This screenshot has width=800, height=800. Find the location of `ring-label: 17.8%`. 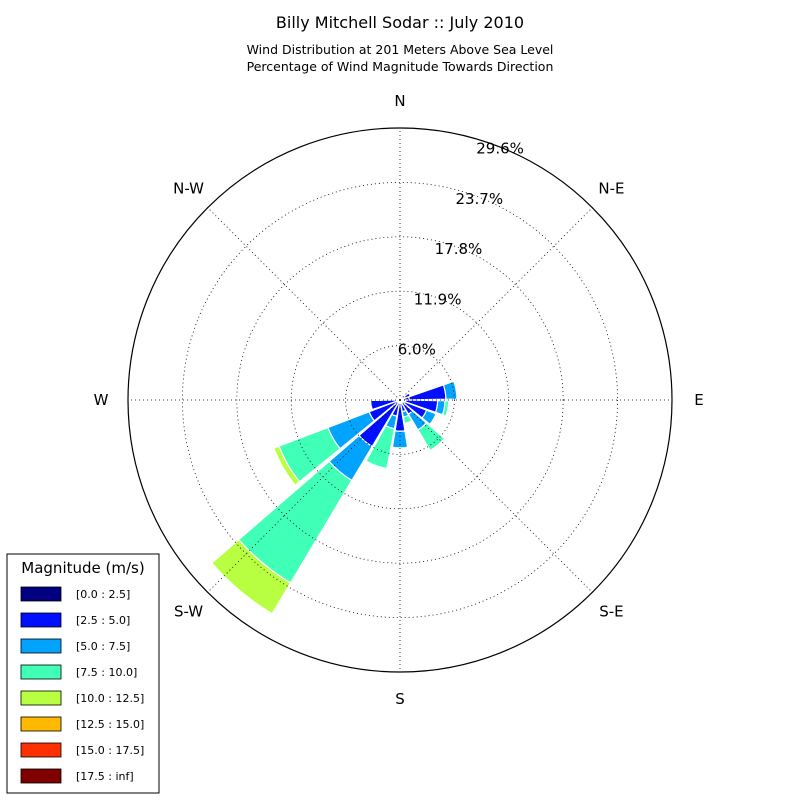

ring-label: 17.8% is located at coordinates (459, 249).